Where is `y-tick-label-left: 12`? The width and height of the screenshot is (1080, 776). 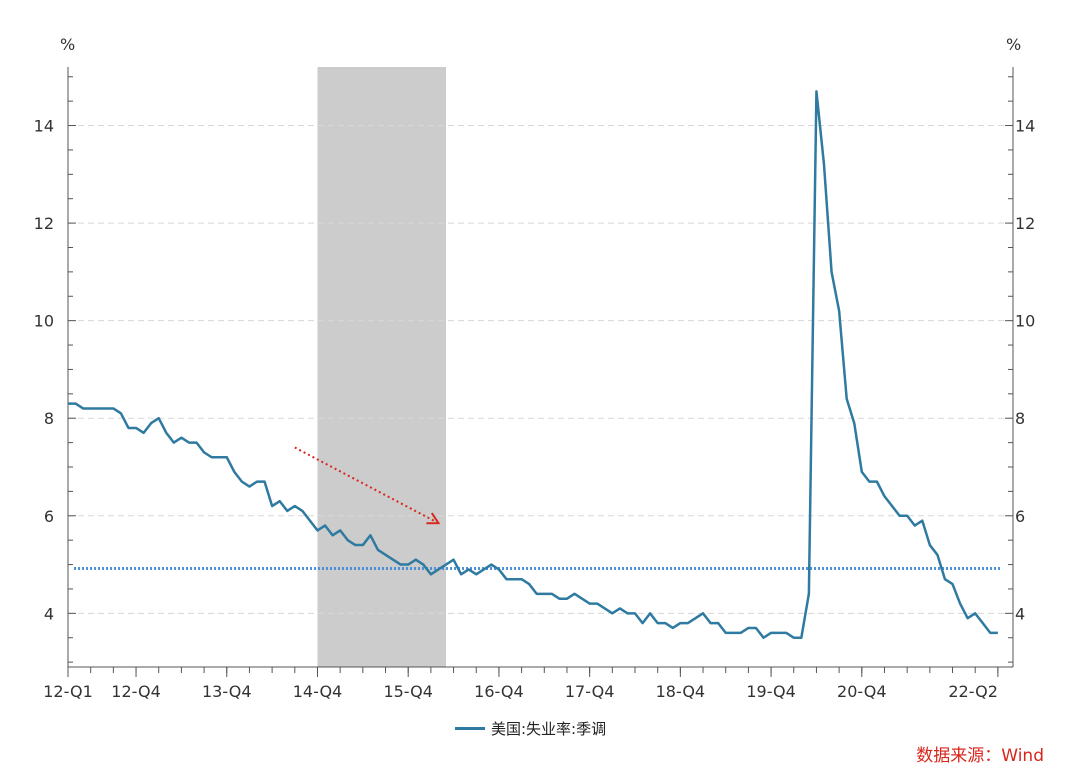
y-tick-label-left: 12 is located at coordinates (44, 223).